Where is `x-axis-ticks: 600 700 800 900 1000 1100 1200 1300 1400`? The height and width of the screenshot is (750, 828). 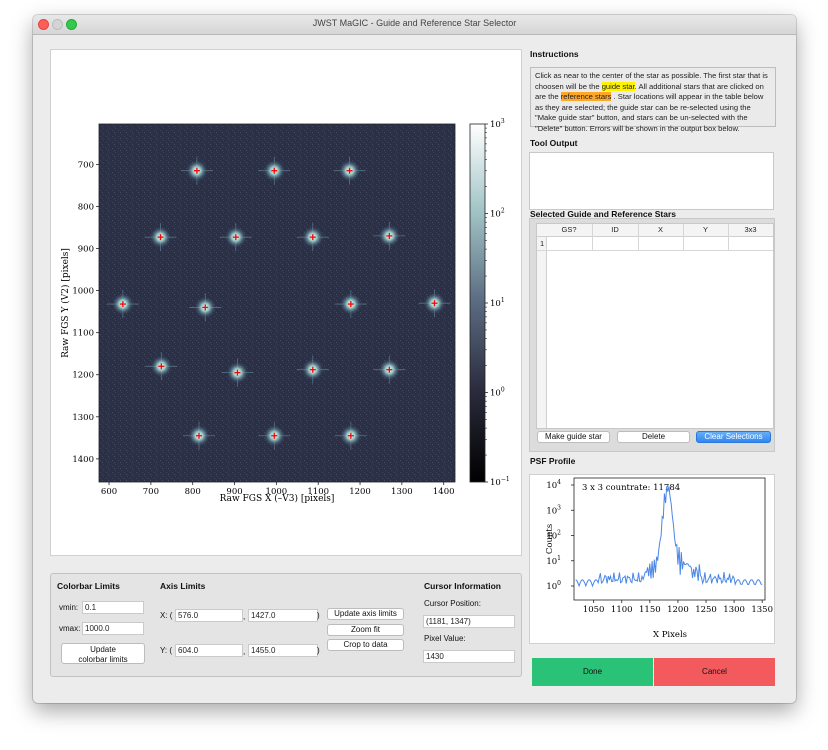
x-axis-ticks: 600 700 800 900 1000 1100 1200 1300 1400 is located at coordinates (278, 489).